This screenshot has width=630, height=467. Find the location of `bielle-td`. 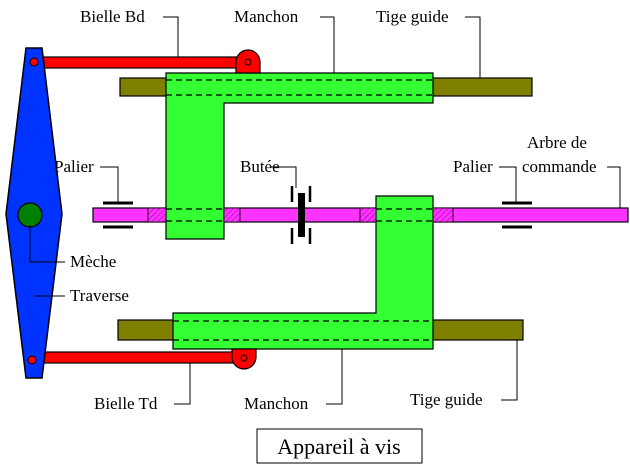

bielle-td is located at coordinates (141, 357).